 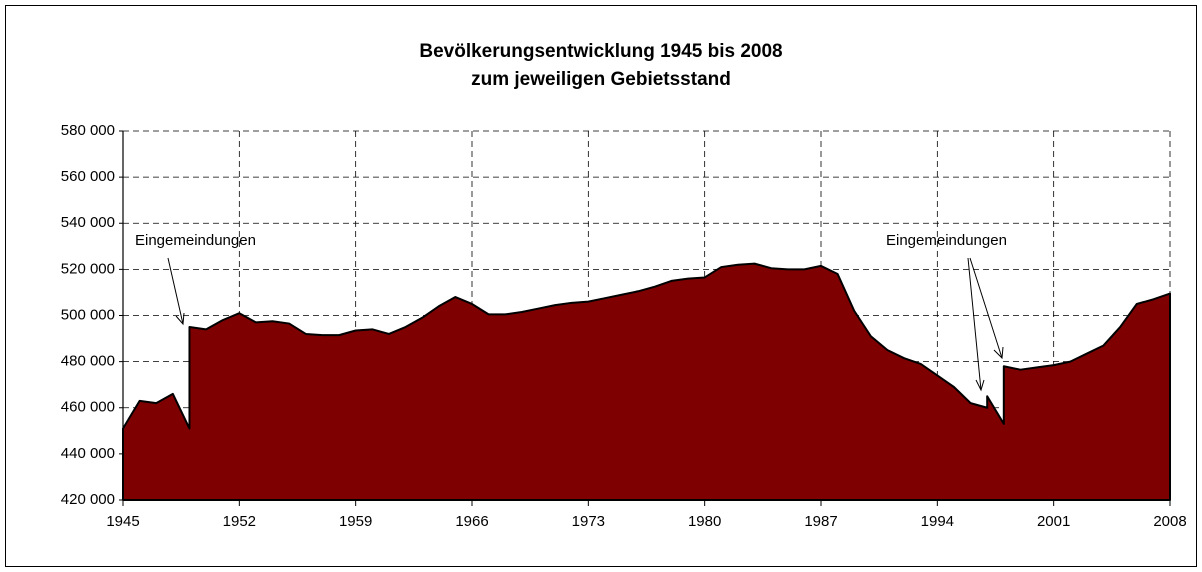 What do you see at coordinates (1053, 521) in the screenshot?
I see `x-tick-label: 2001` at bounding box center [1053, 521].